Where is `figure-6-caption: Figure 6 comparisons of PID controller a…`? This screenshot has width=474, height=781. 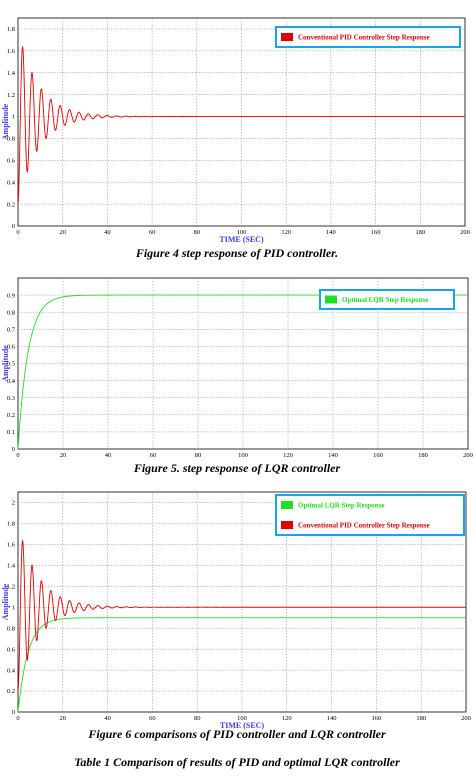
figure-6-caption: Figure 6 comparisons of PID controller a… is located at coordinates (237, 734).